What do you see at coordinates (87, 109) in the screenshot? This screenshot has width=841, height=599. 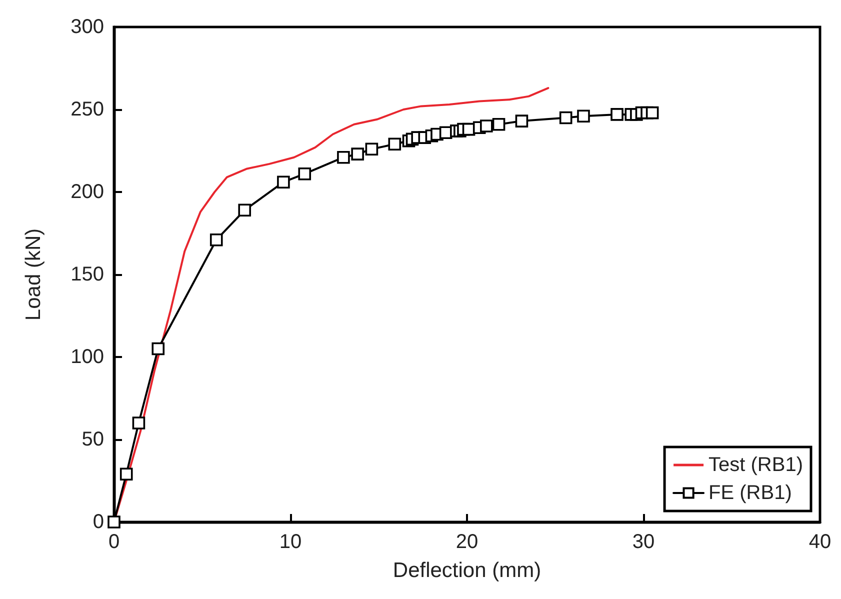 I see `y-tick-label: 250` at bounding box center [87, 109].